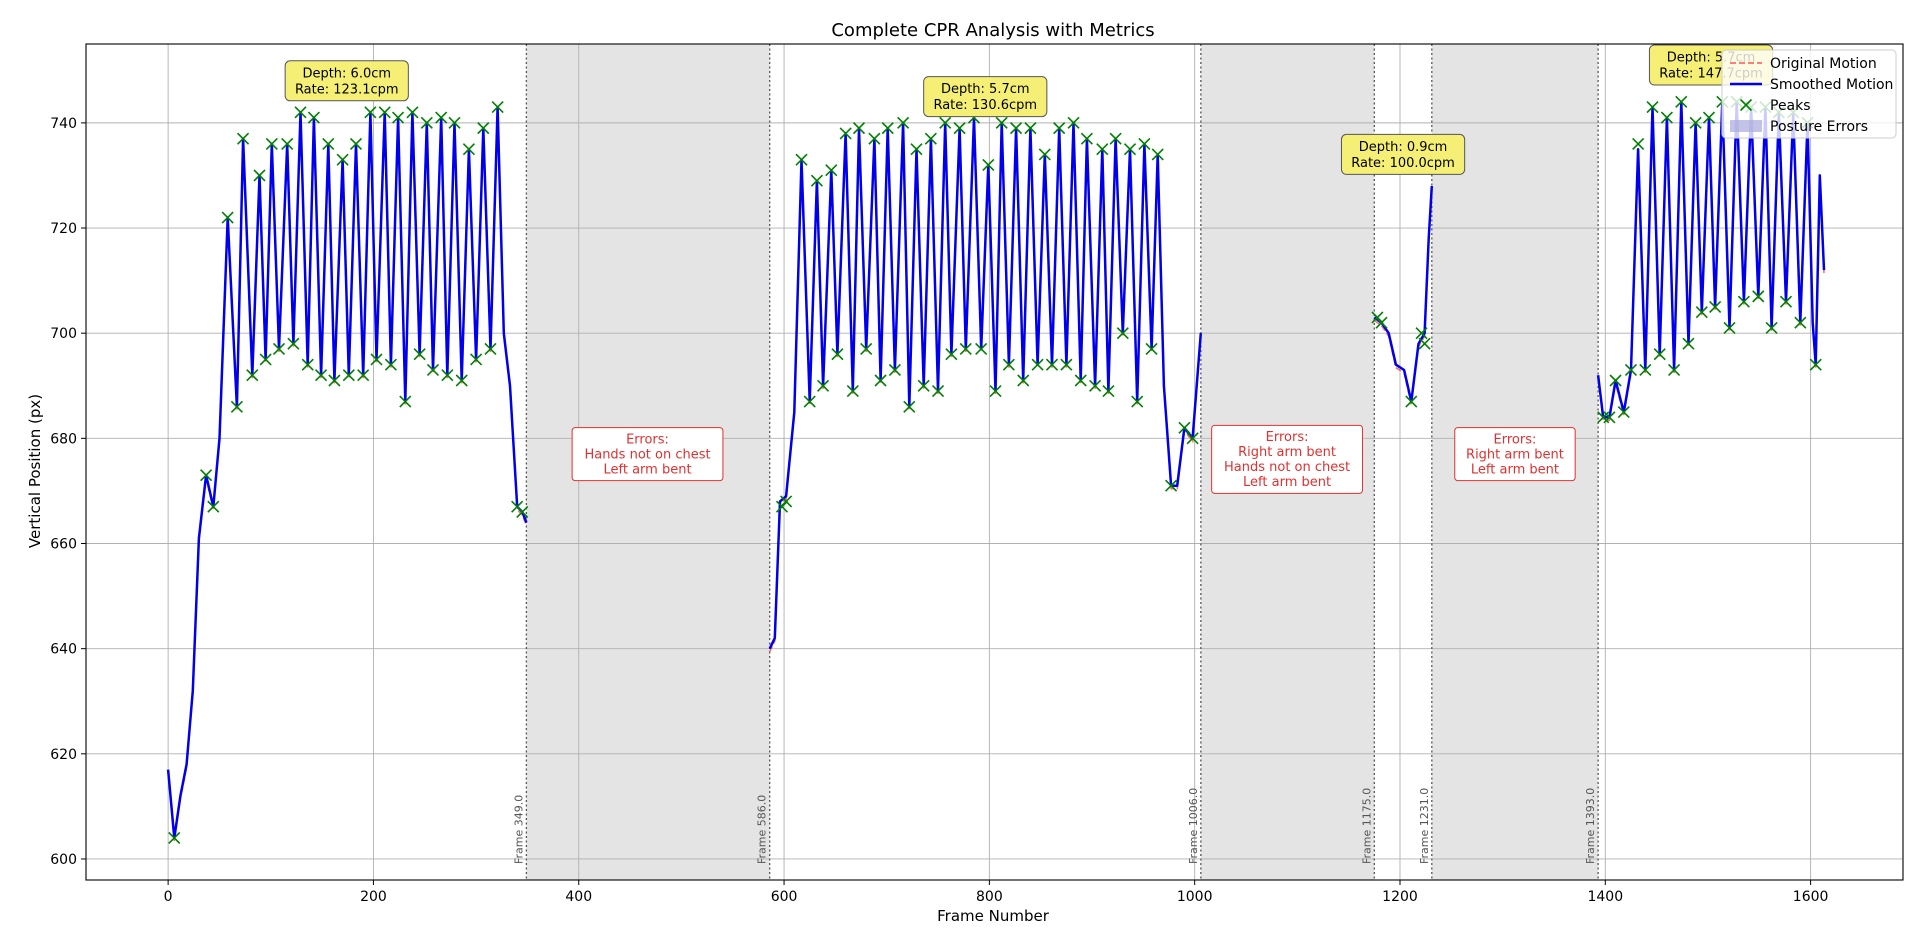 This screenshot has width=1920, height=949. What do you see at coordinates (1590, 826) in the screenshot?
I see `frame-marker-label: Frame 1393.0` at bounding box center [1590, 826].